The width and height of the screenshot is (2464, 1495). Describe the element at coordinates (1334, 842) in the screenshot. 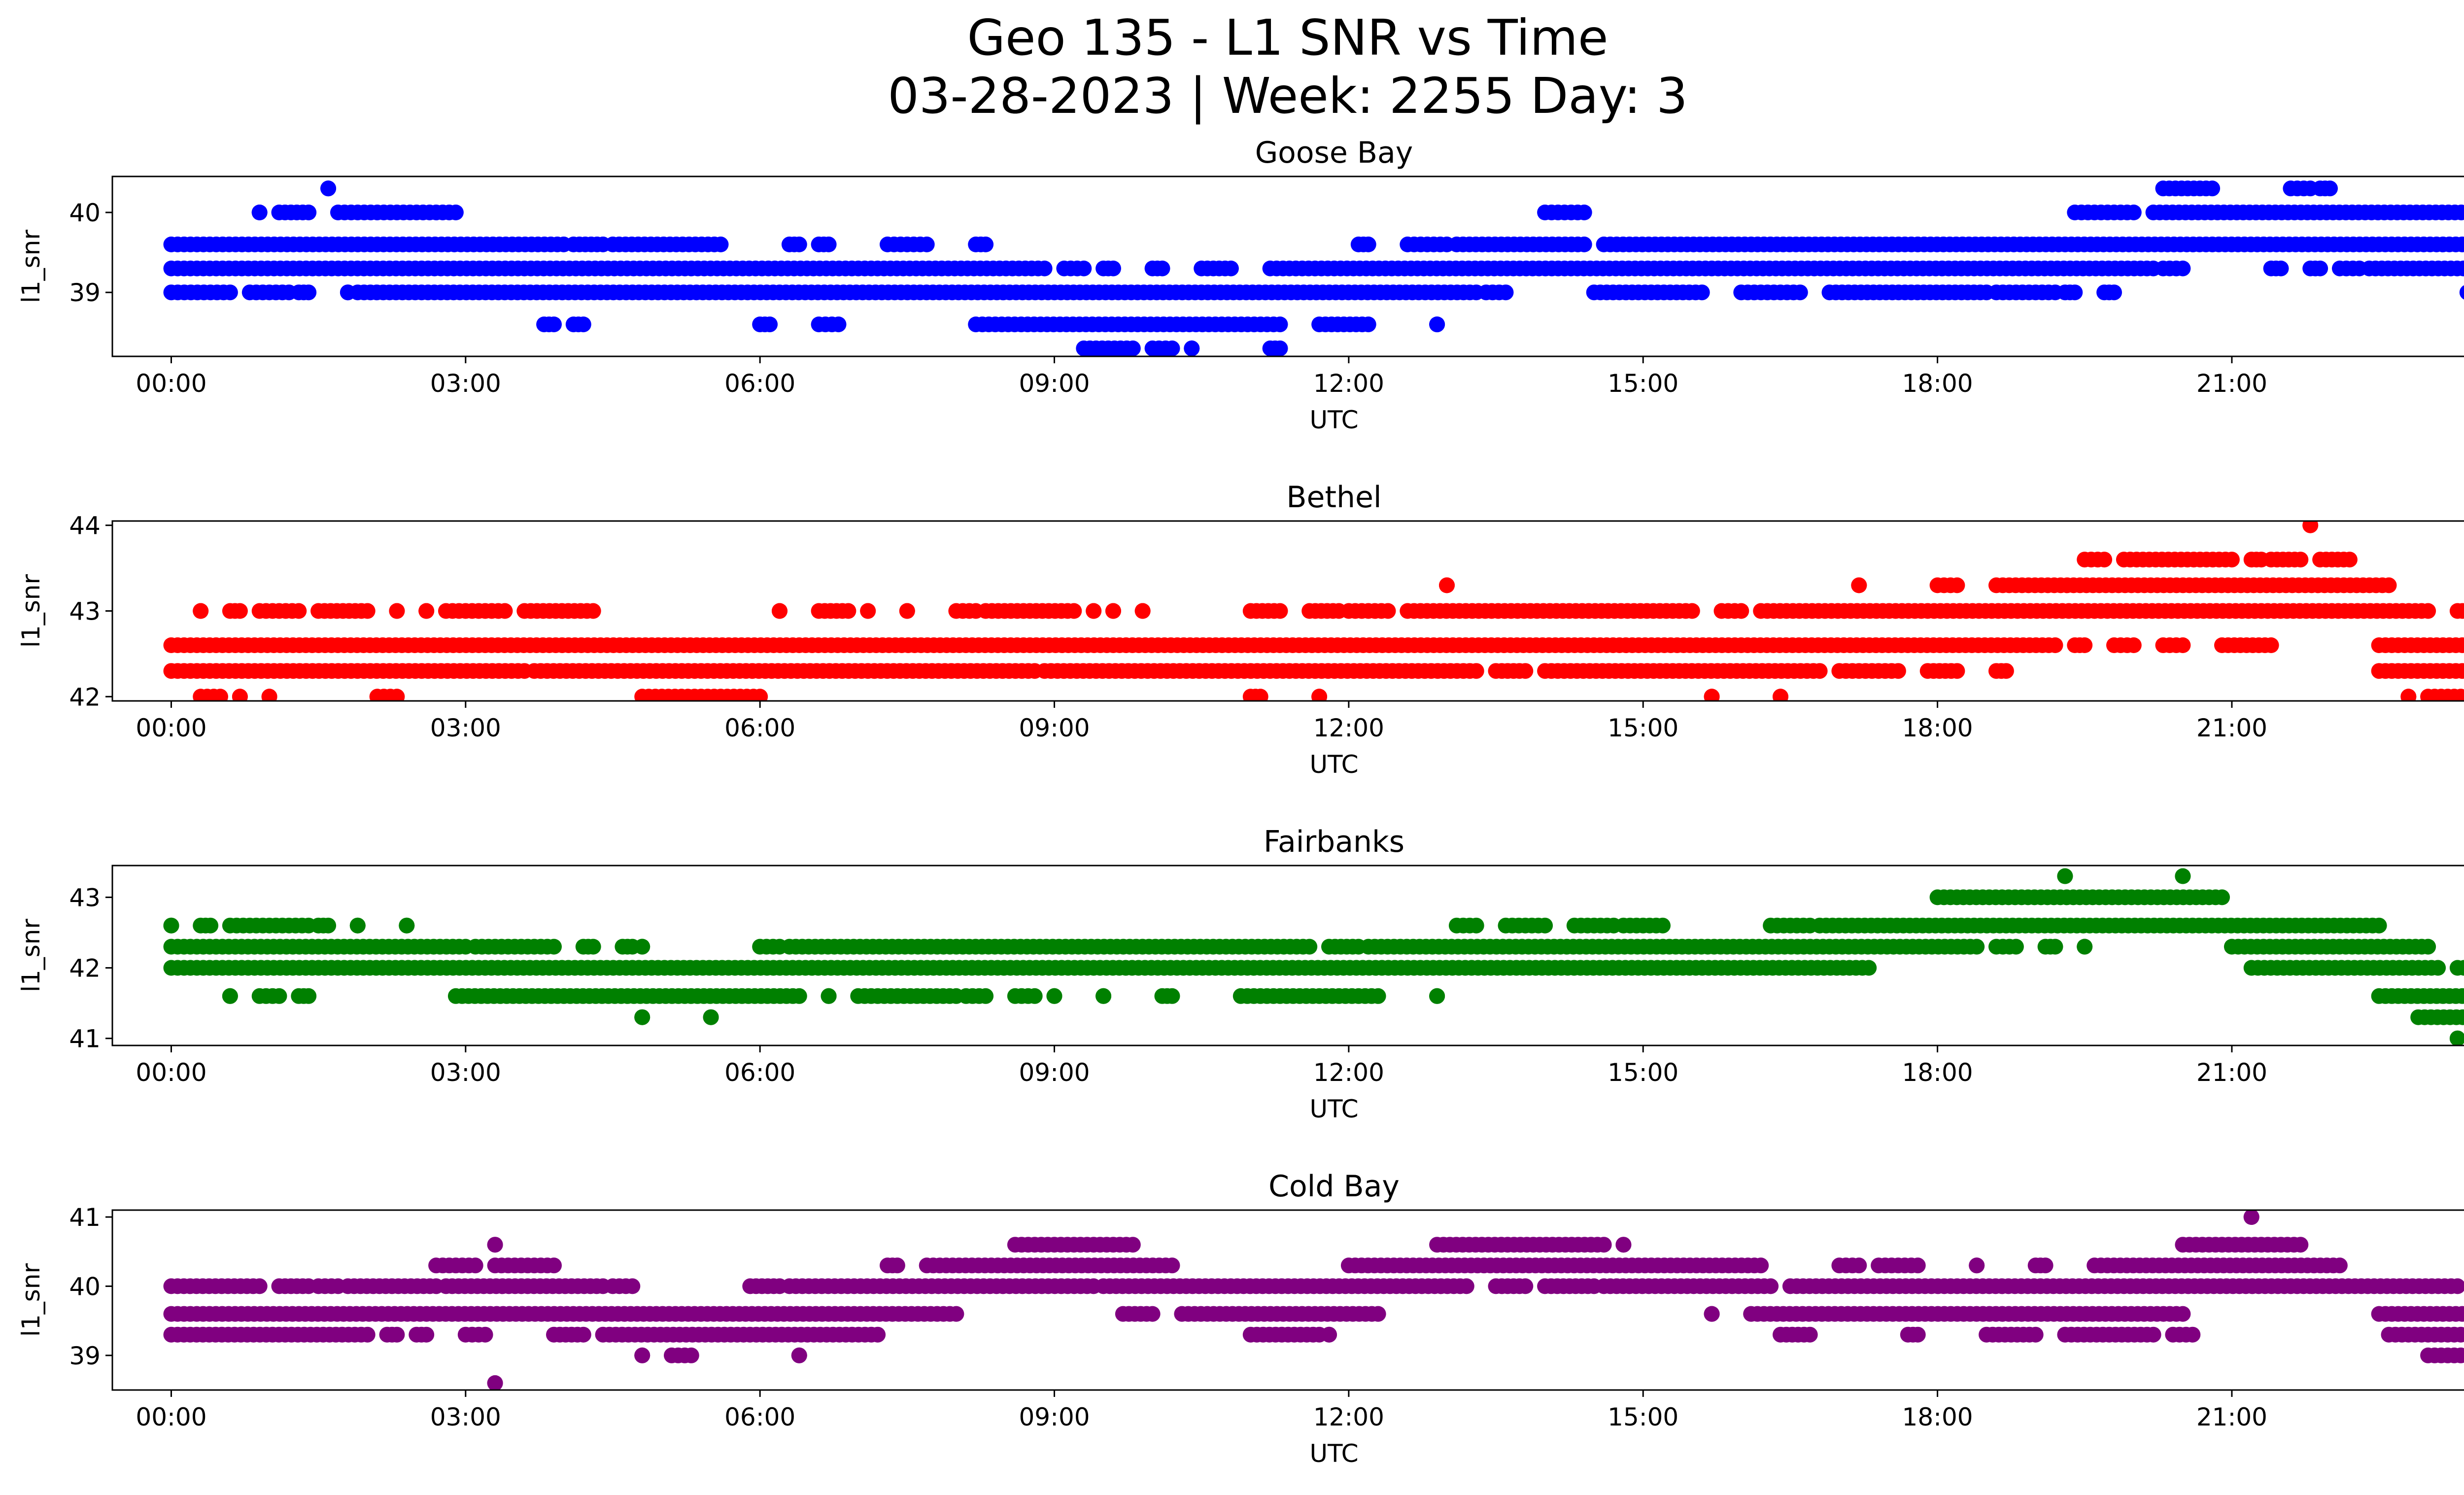

I see `subplot-title: Fairbanks` at that location.